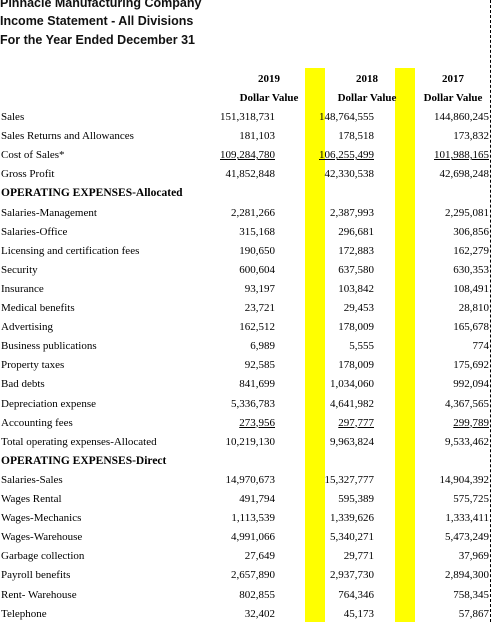 The image size is (495, 625). I want to click on row-value-2019: 10,219,130, so click(250, 441).